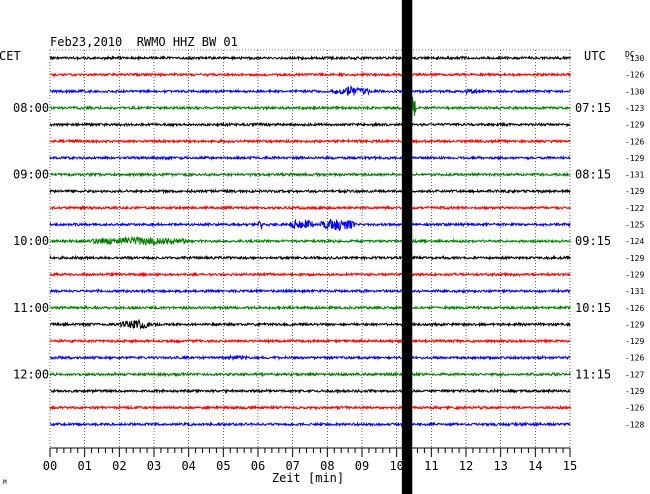  What do you see at coordinates (634, 208) in the screenshot?
I see `dc-offset-value: -122` at bounding box center [634, 208].